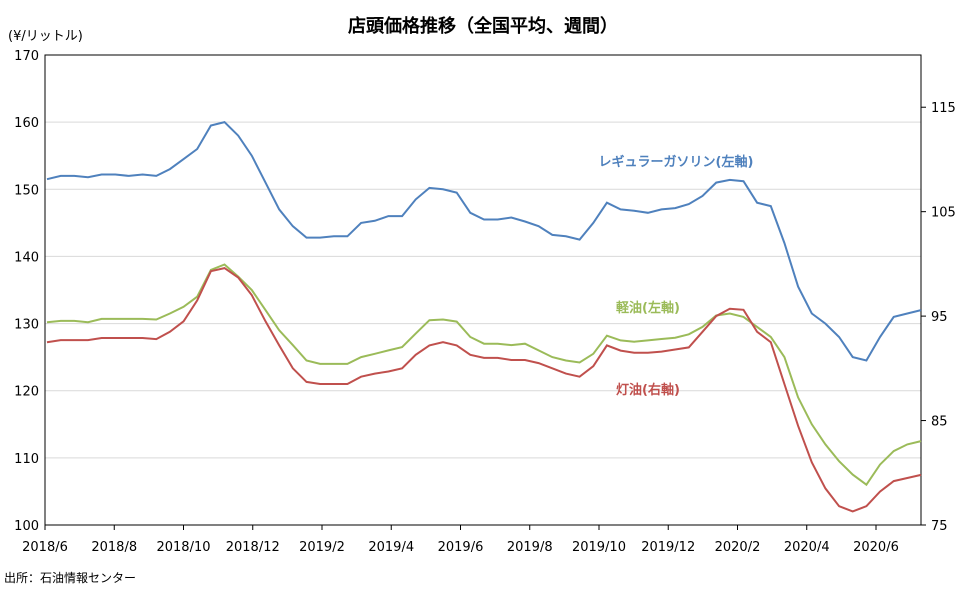 This screenshot has height=590, width=967. Describe the element at coordinates (26, 325) in the screenshot. I see `y-left-tick-label: 130` at that location.